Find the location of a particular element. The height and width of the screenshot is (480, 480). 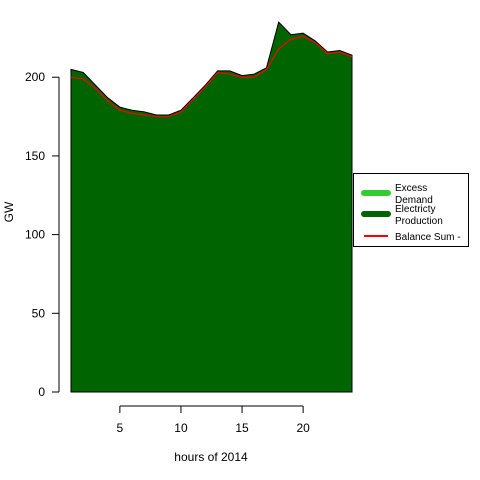

x-axis-title: hours of 2014 is located at coordinates (211, 457).